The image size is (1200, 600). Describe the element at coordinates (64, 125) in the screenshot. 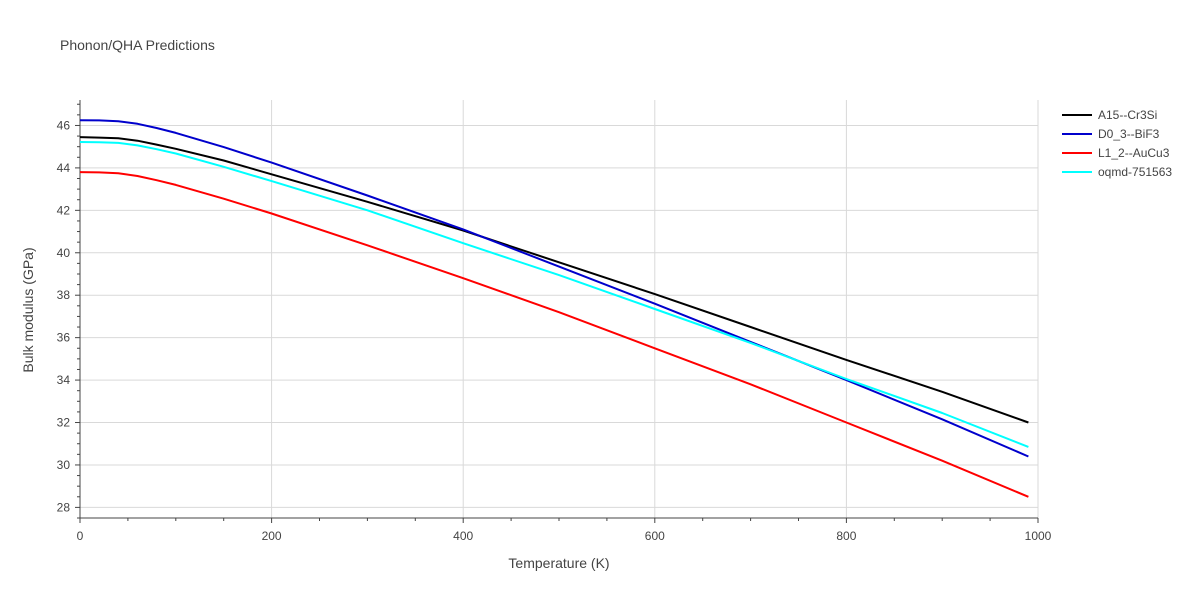

I see `y-tick-label-9: 46` at that location.